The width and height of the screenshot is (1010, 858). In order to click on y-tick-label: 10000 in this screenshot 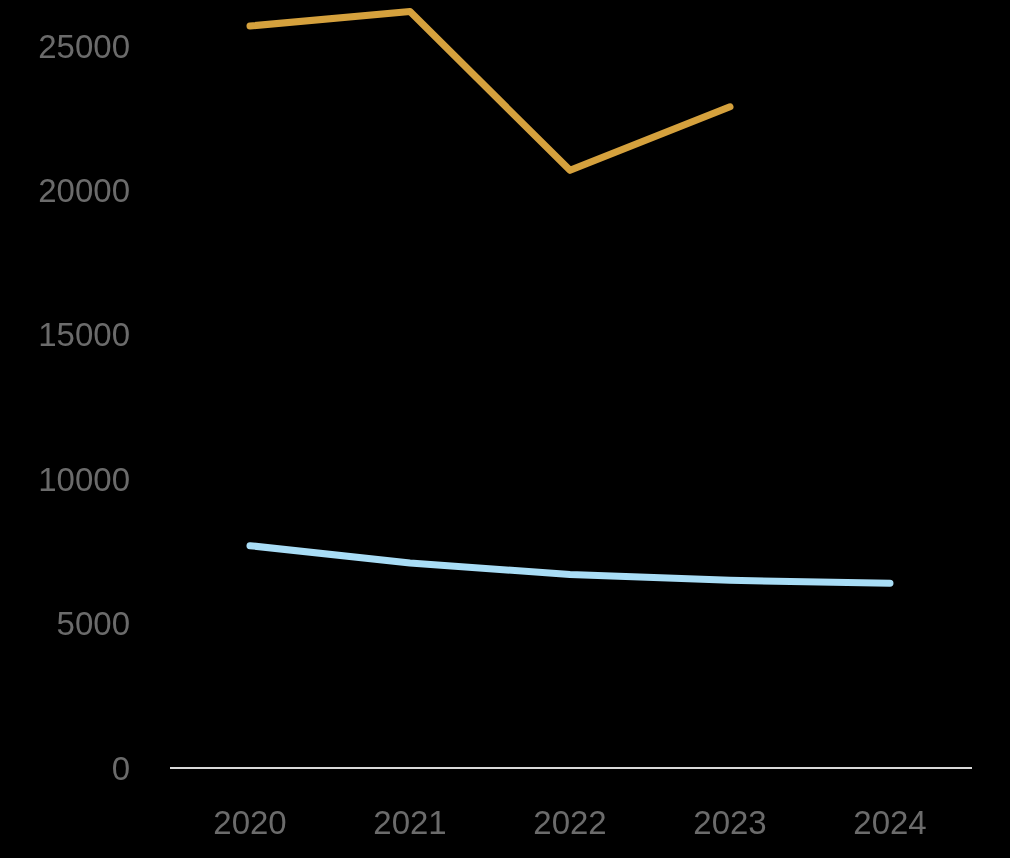, I will do `click(84, 479)`.